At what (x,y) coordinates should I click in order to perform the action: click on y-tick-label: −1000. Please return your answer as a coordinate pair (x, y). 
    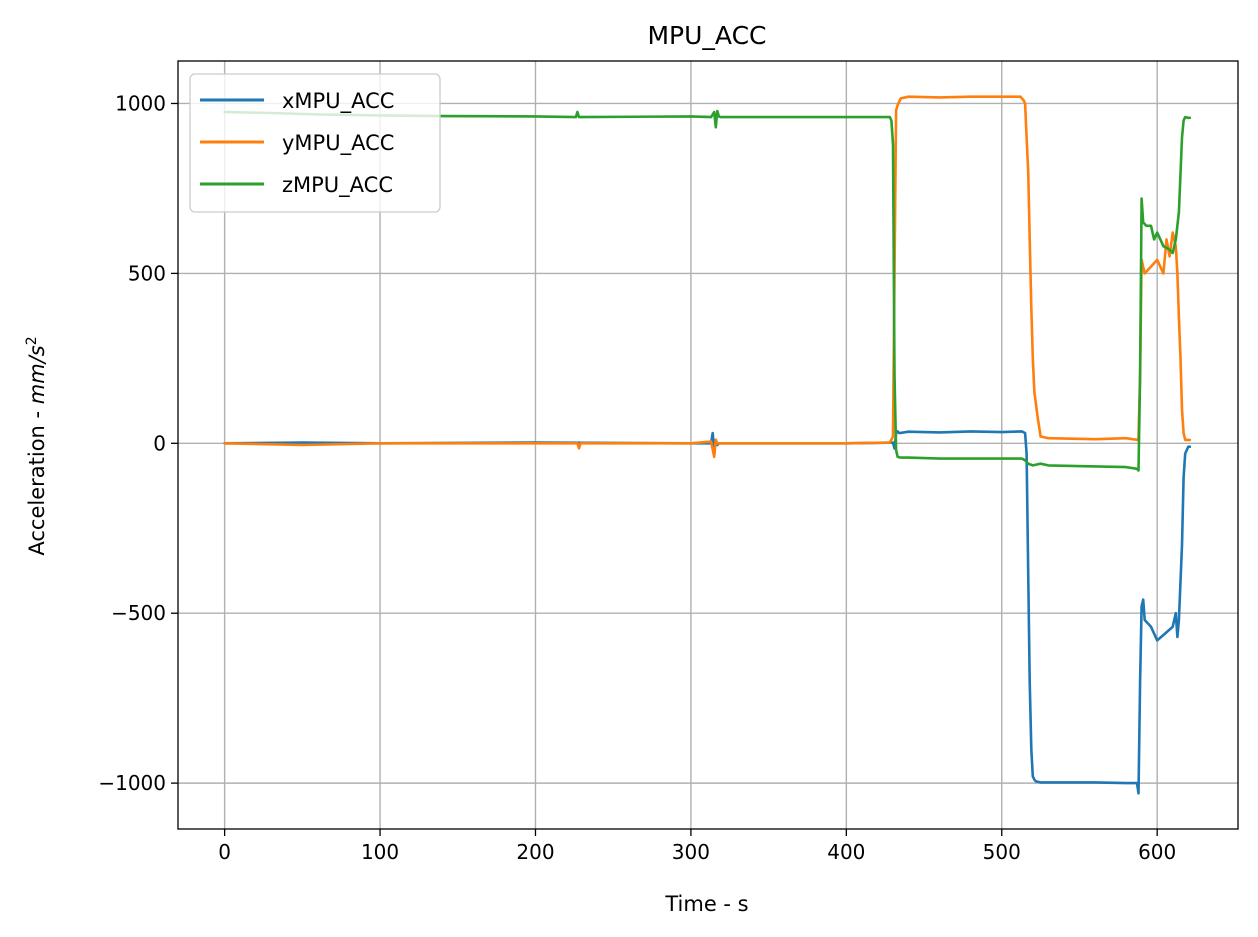
    Looking at the image, I should click on (132, 783).